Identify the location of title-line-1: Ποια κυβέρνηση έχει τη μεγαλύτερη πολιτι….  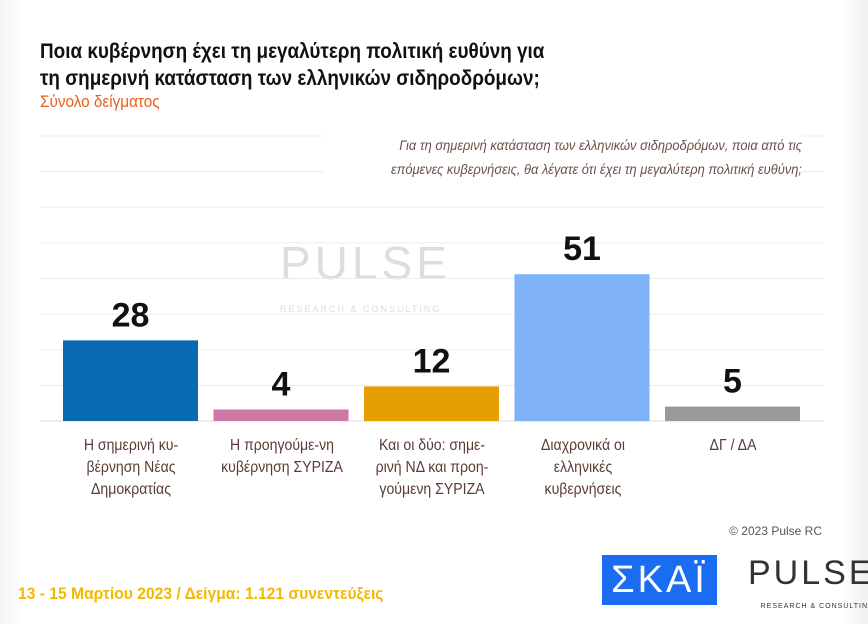
(292, 51).